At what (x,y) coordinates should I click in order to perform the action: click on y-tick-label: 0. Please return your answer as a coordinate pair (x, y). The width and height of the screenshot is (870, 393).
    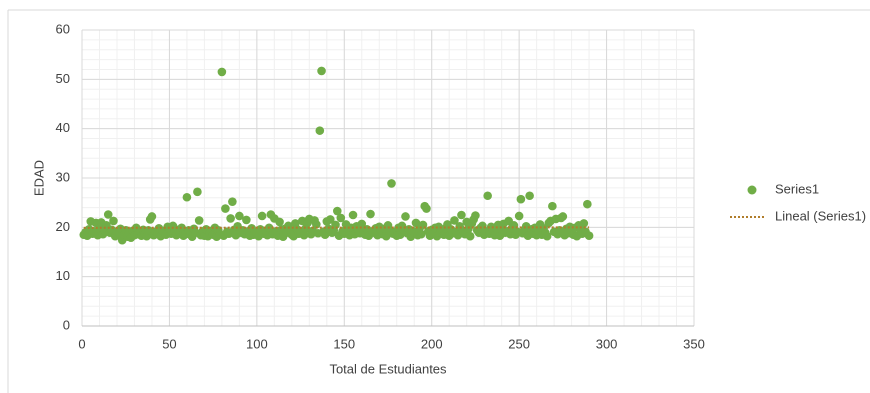
    Looking at the image, I should click on (66, 324).